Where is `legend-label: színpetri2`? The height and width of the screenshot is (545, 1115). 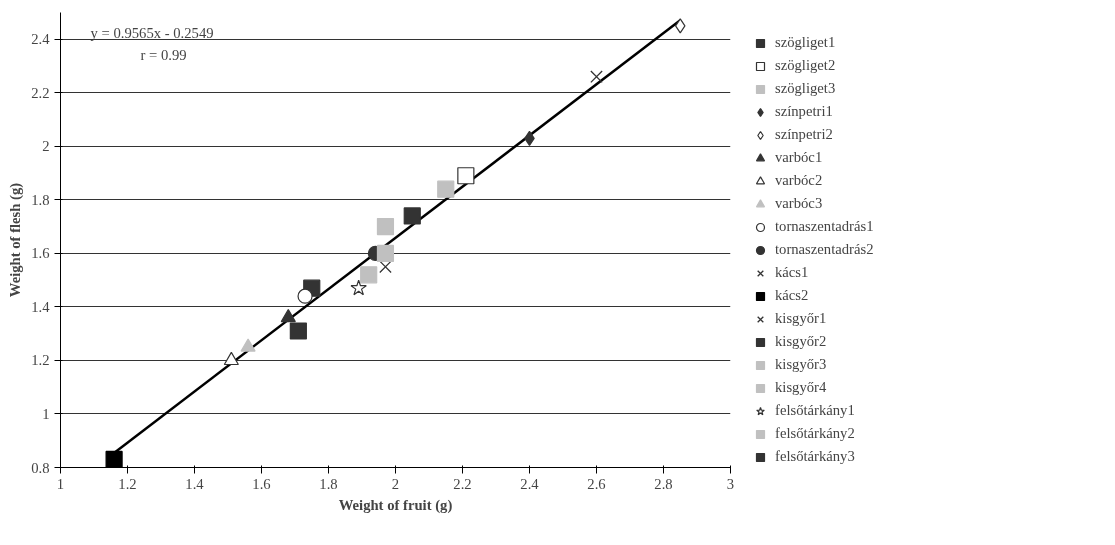 legend-label: színpetri2 is located at coordinates (804, 134).